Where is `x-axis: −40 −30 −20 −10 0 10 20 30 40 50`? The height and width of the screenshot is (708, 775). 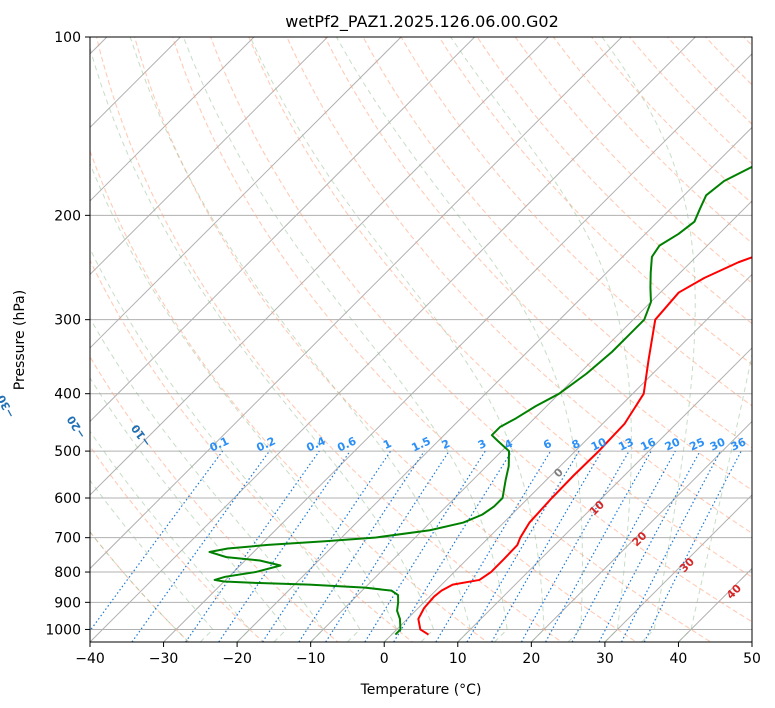
x-axis: −40 −30 −20 −10 0 10 20 30 40 50 is located at coordinates (418, 654).